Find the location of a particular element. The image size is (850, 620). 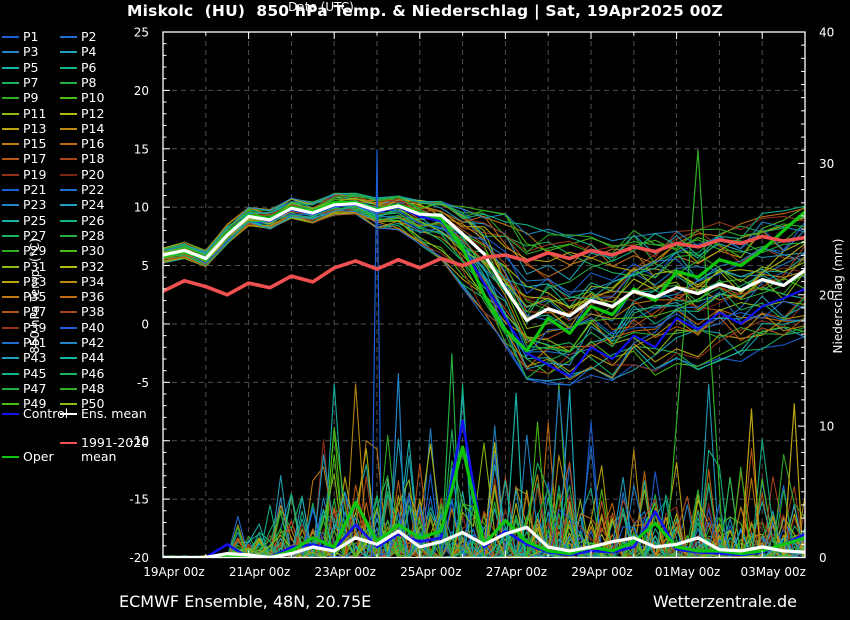

tick-label: -20 is located at coordinates (139, 558).